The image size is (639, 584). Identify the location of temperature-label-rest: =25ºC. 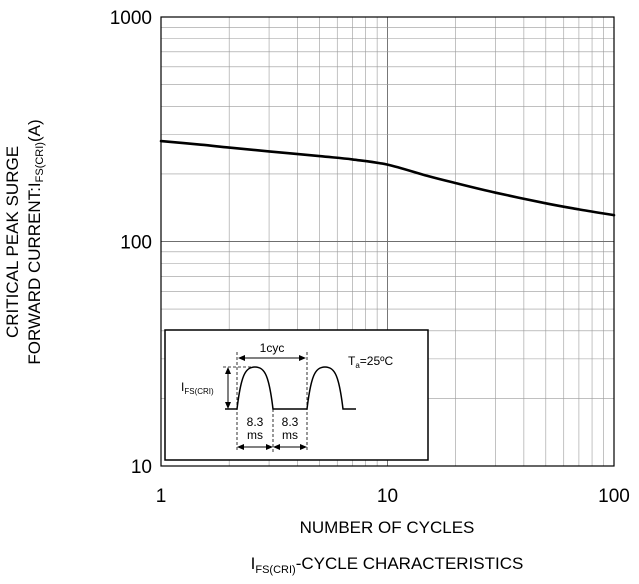
(377, 361).